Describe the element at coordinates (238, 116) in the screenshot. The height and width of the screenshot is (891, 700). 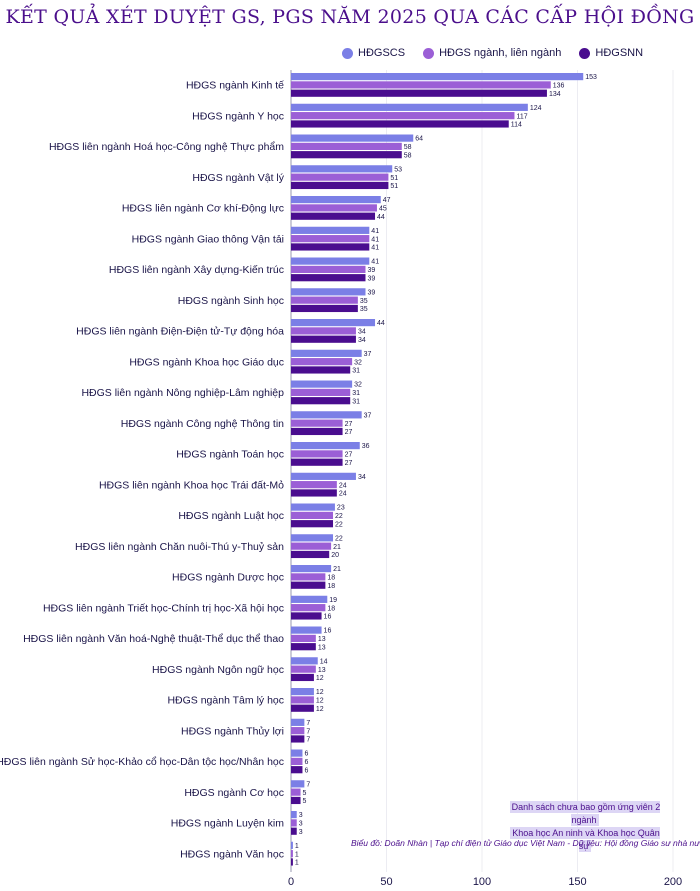
I see `category-label: HĐGS ngành Y học` at that location.